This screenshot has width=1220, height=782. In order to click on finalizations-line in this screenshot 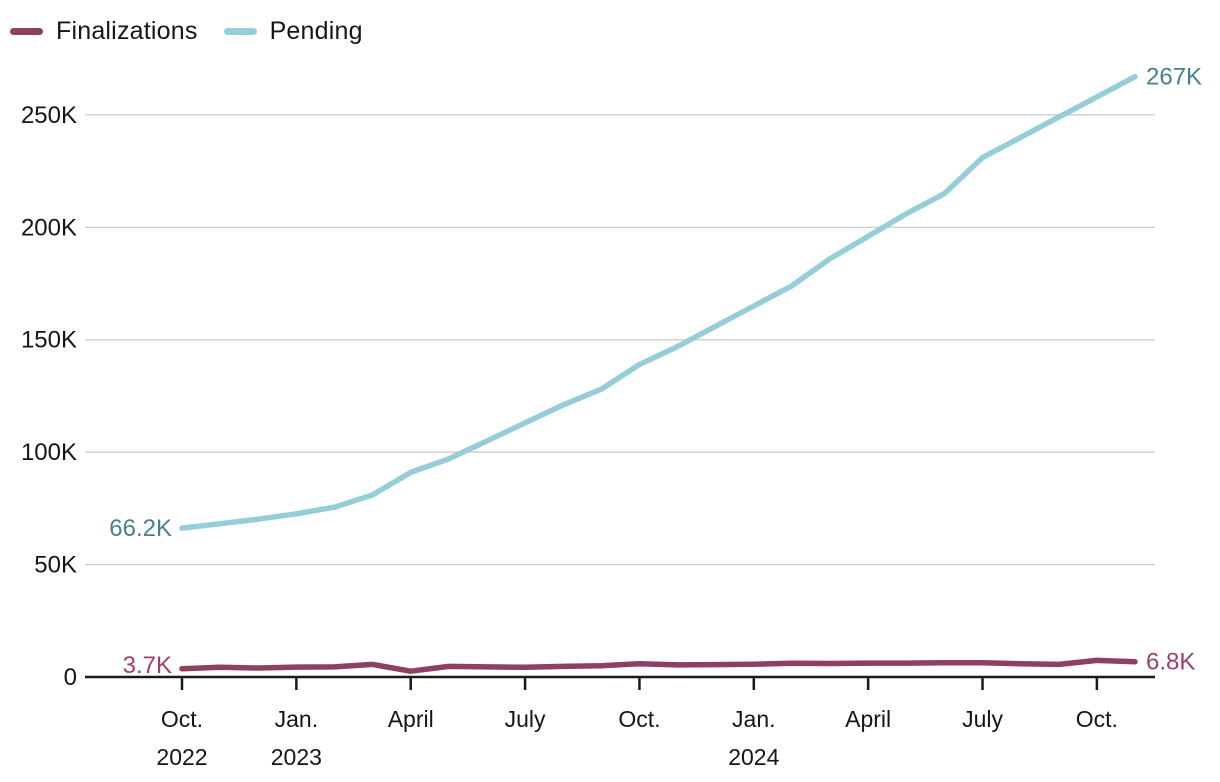, I will do `click(658, 665)`.